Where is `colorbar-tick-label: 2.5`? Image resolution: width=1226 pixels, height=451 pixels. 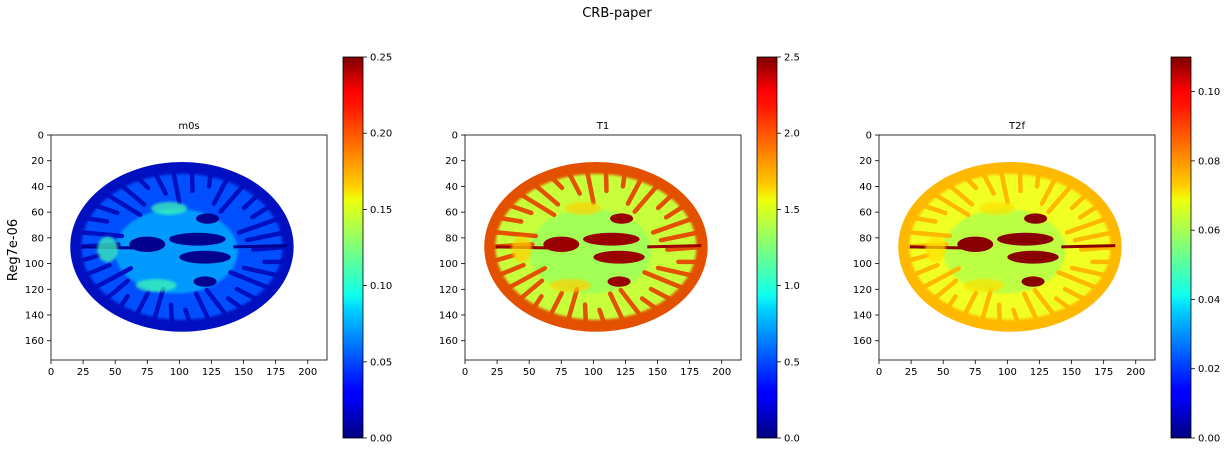 colorbar-tick-label: 2.5 is located at coordinates (792, 58).